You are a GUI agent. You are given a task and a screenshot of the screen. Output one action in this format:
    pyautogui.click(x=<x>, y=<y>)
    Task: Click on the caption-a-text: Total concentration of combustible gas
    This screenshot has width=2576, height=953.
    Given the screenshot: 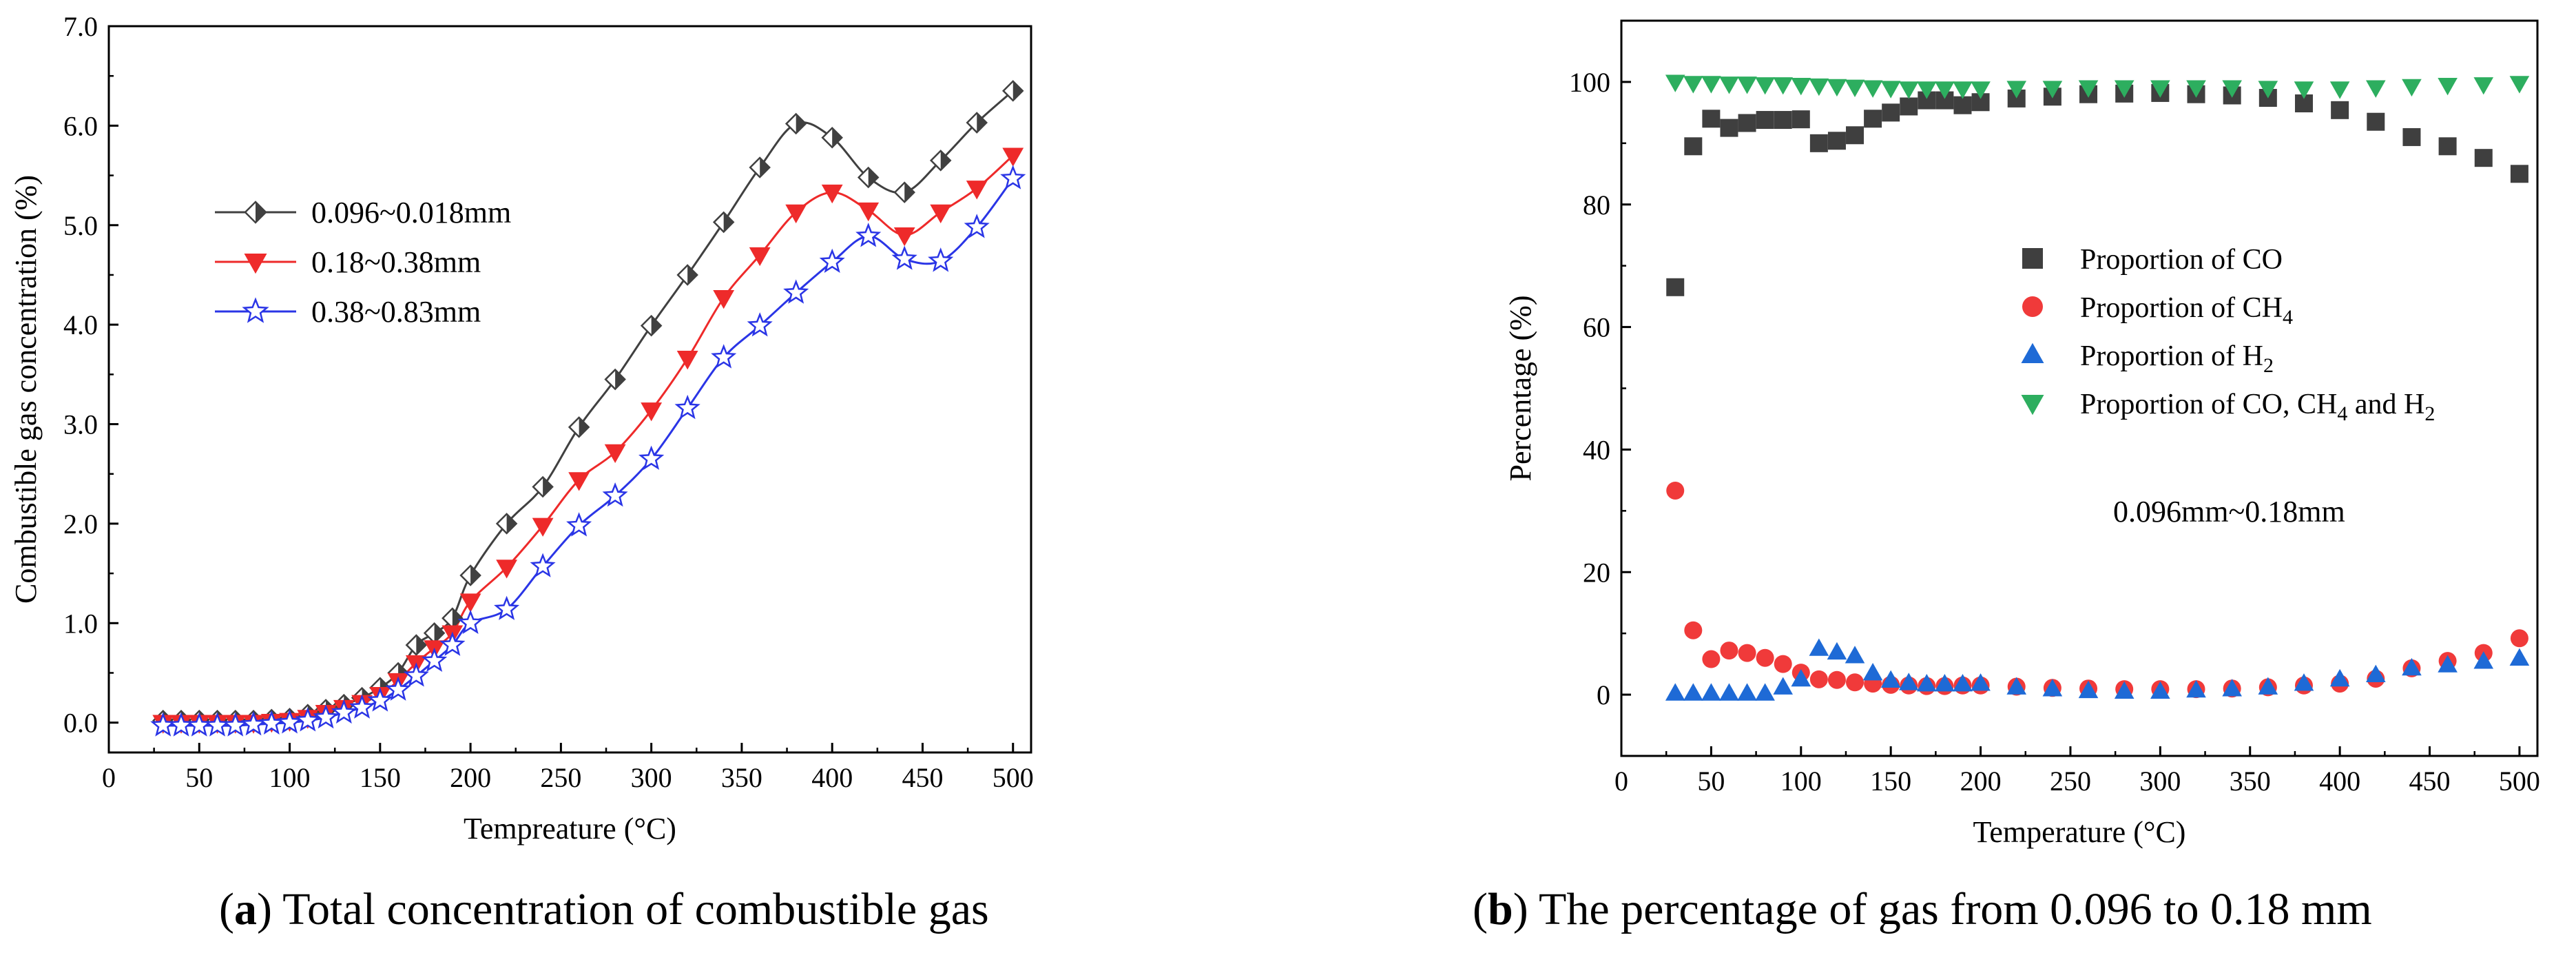 What is the action you would take?
    pyautogui.click(x=635, y=909)
    